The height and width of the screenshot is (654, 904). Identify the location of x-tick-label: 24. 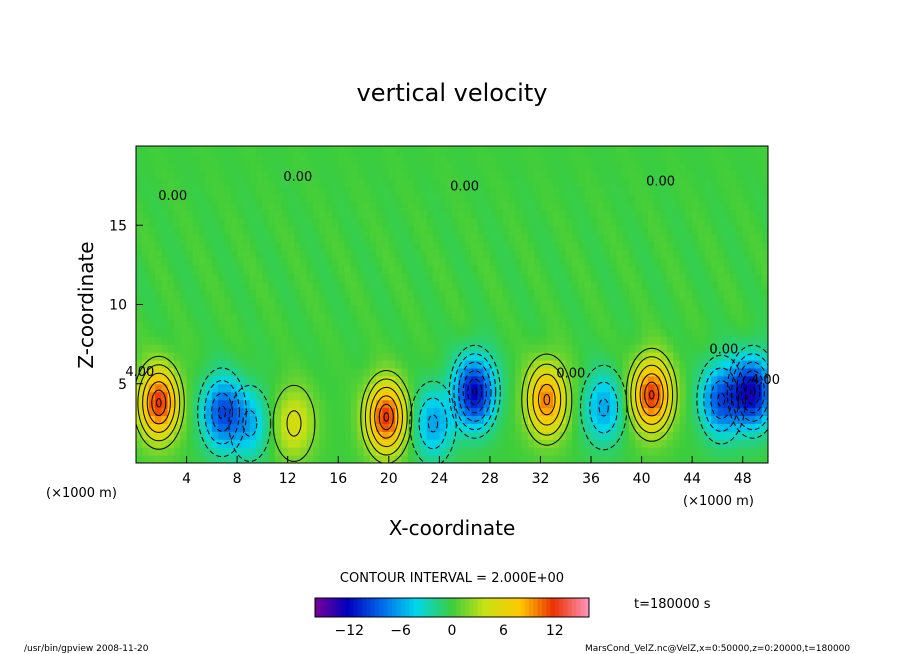
(439, 479).